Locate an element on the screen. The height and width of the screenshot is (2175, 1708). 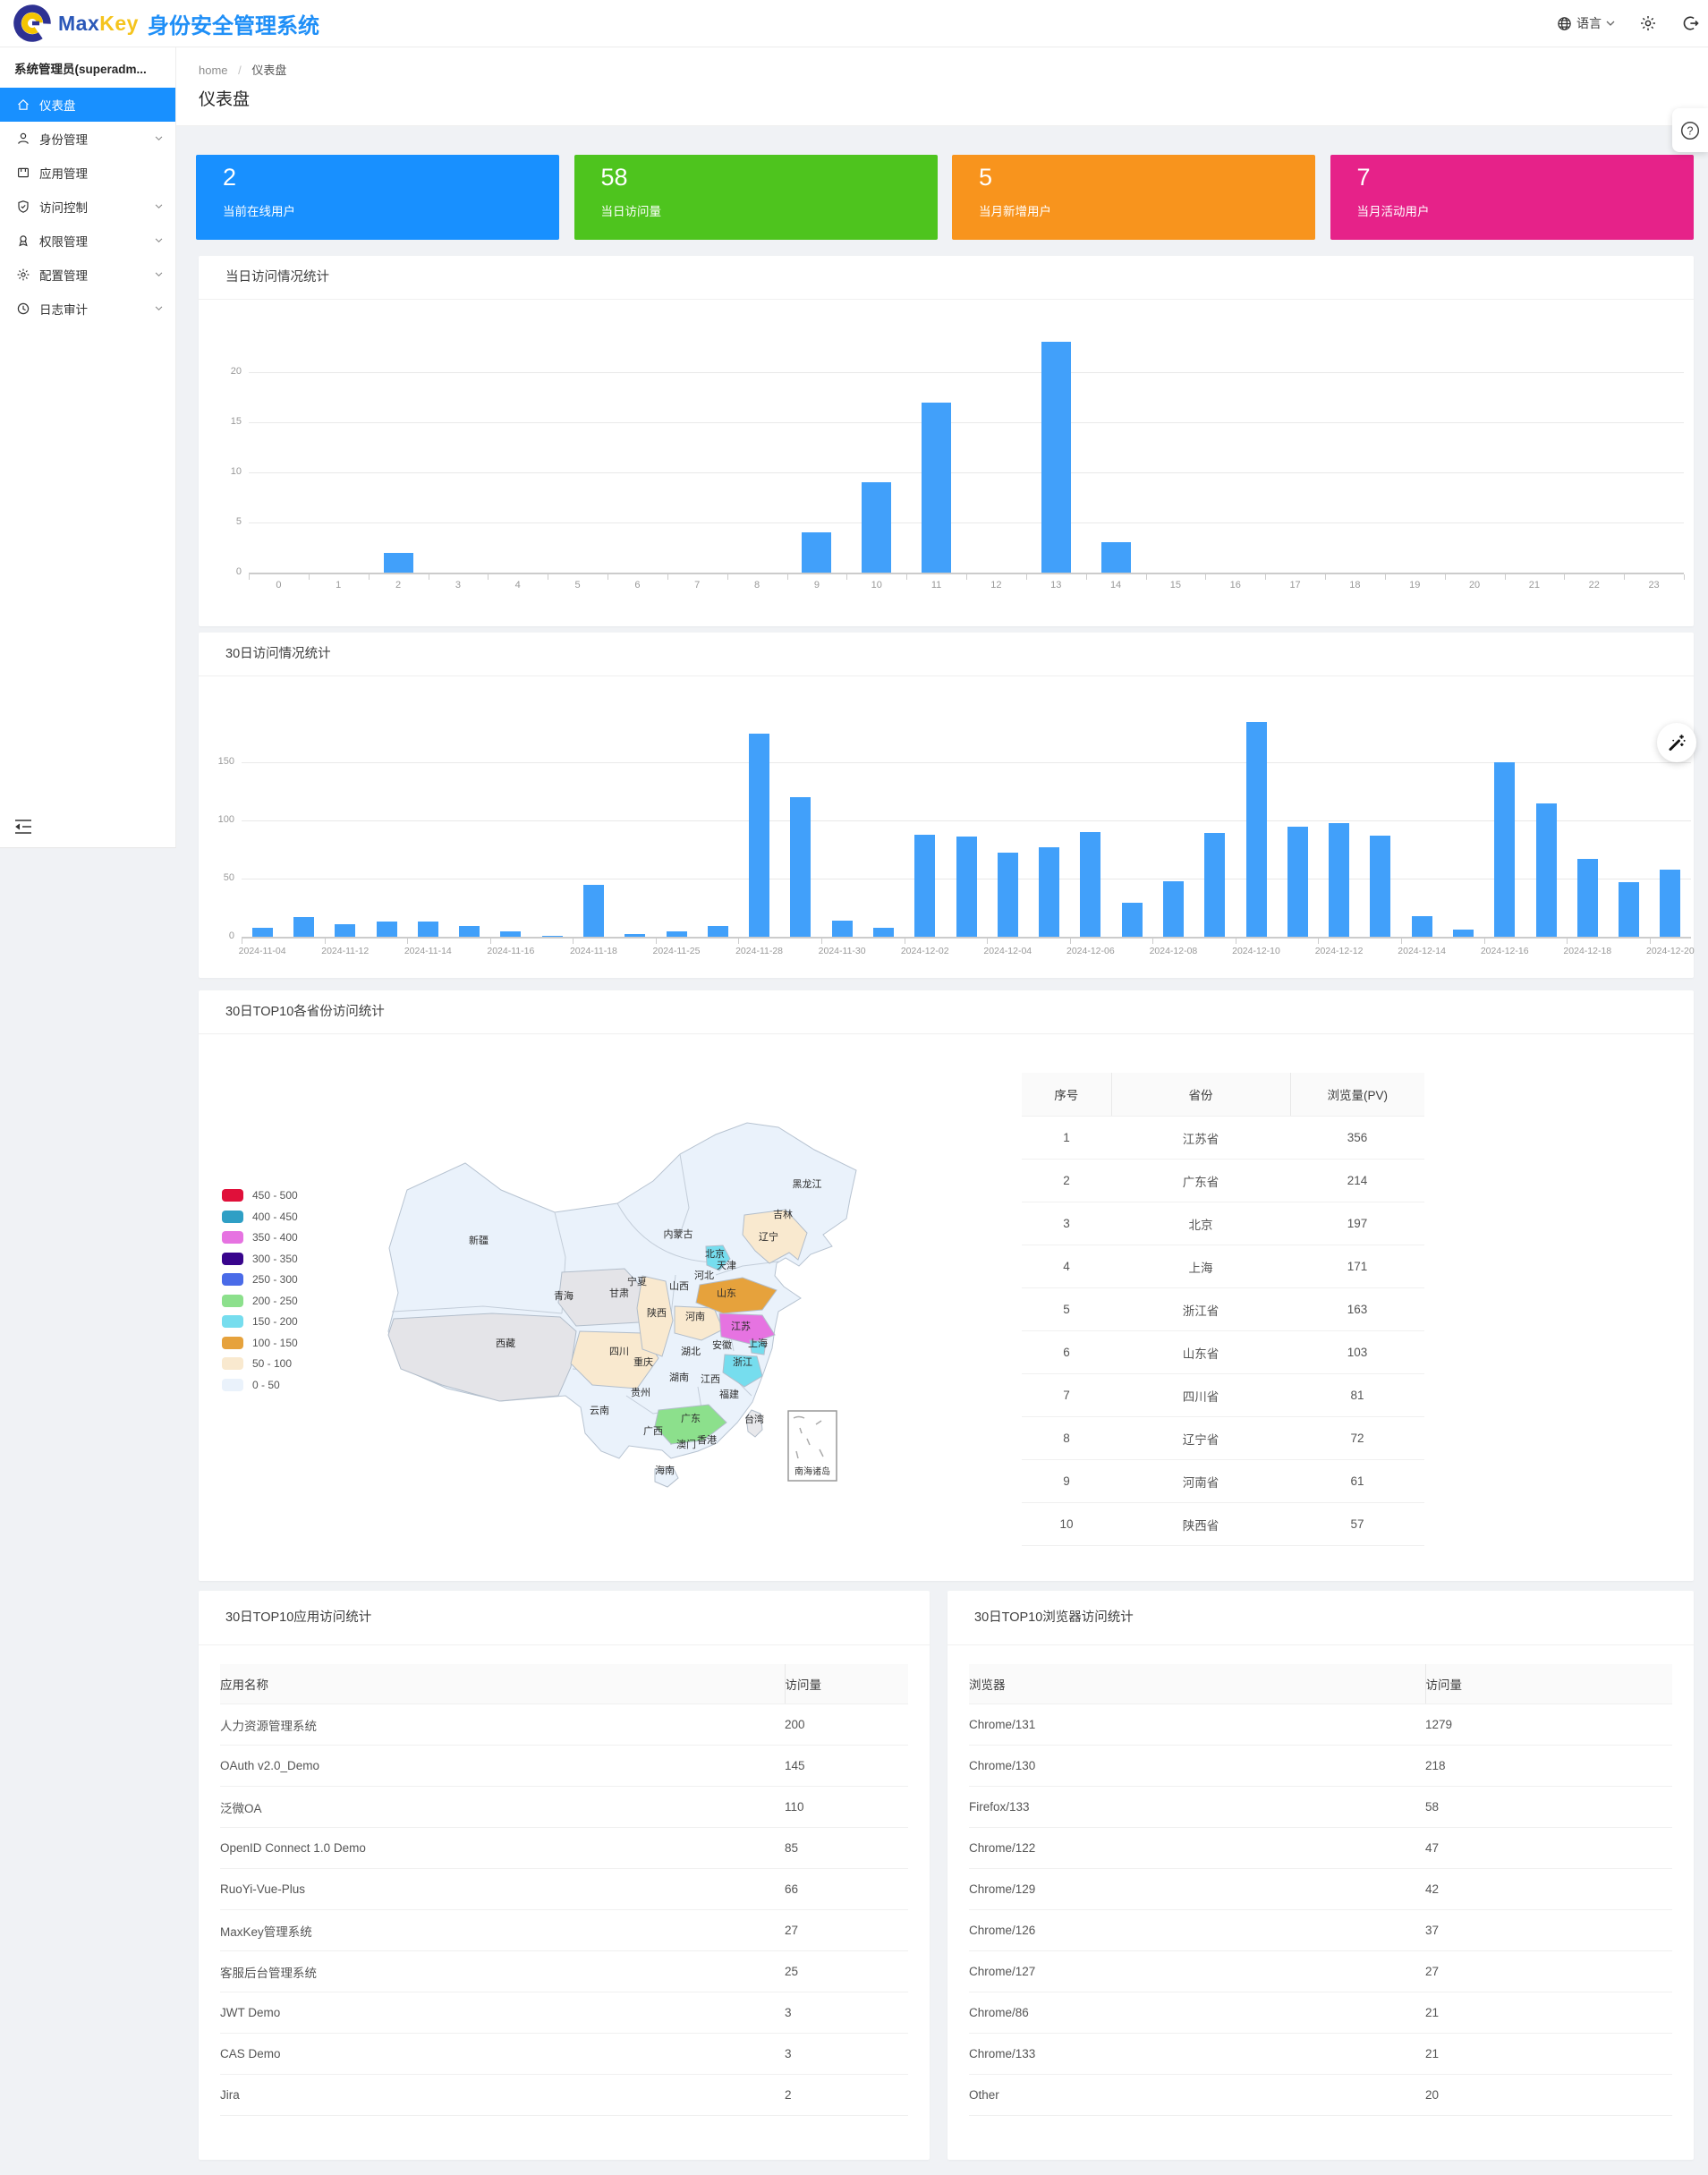
x-axis-tick-label: 16 is located at coordinates (1235, 585).